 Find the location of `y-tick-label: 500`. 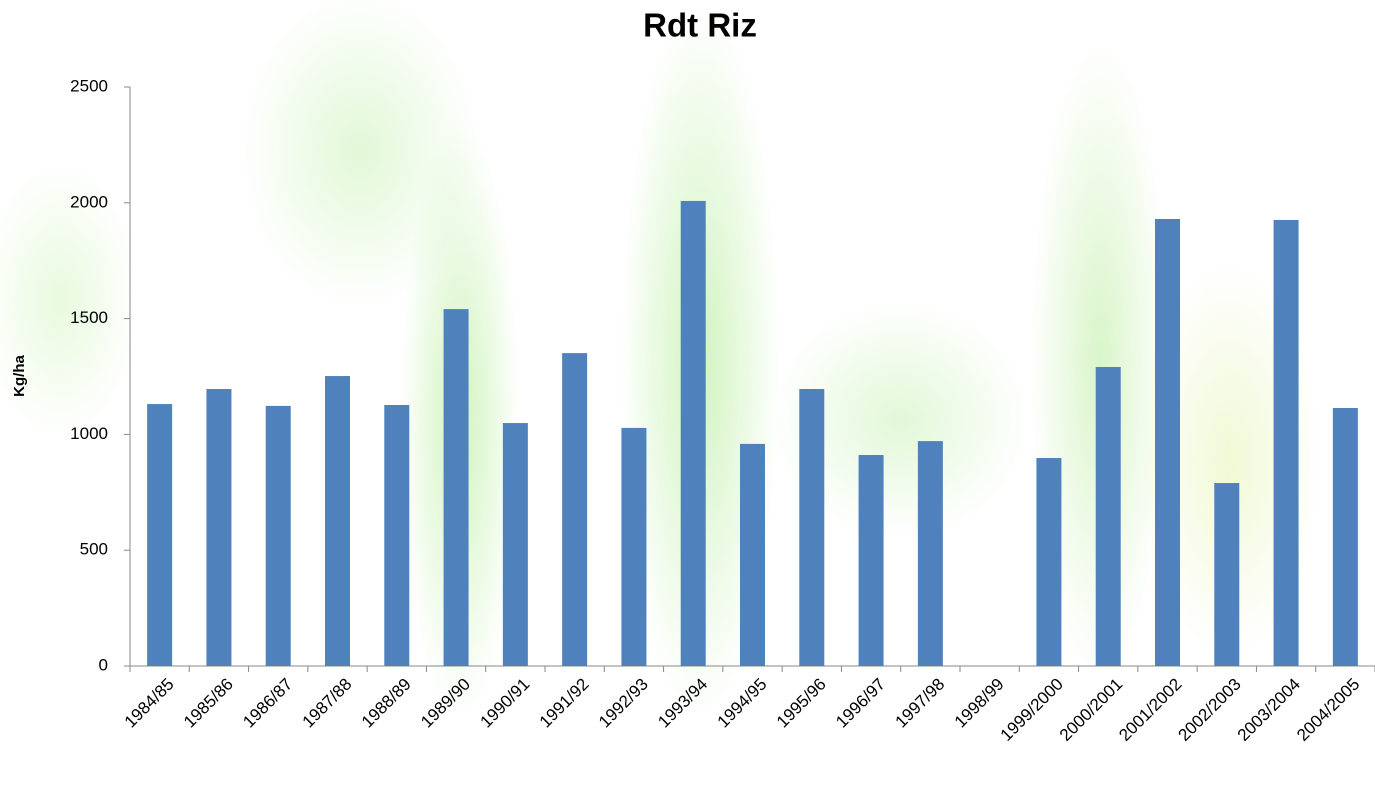

y-tick-label: 500 is located at coordinates (94, 549).